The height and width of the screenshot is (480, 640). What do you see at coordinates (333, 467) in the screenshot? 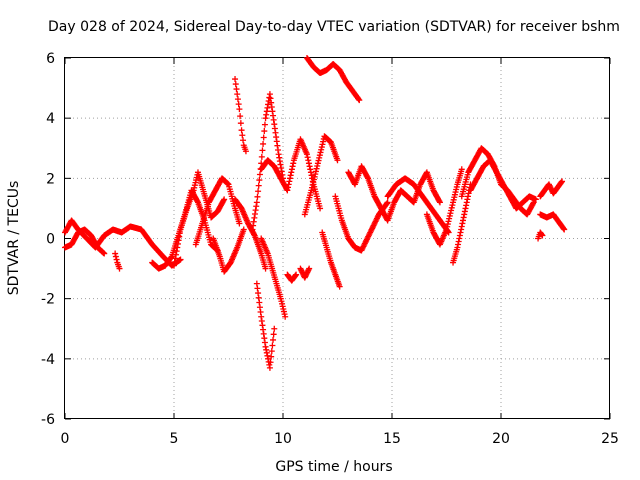
I see `x-axis-label: GPS time / hours` at bounding box center [333, 467].